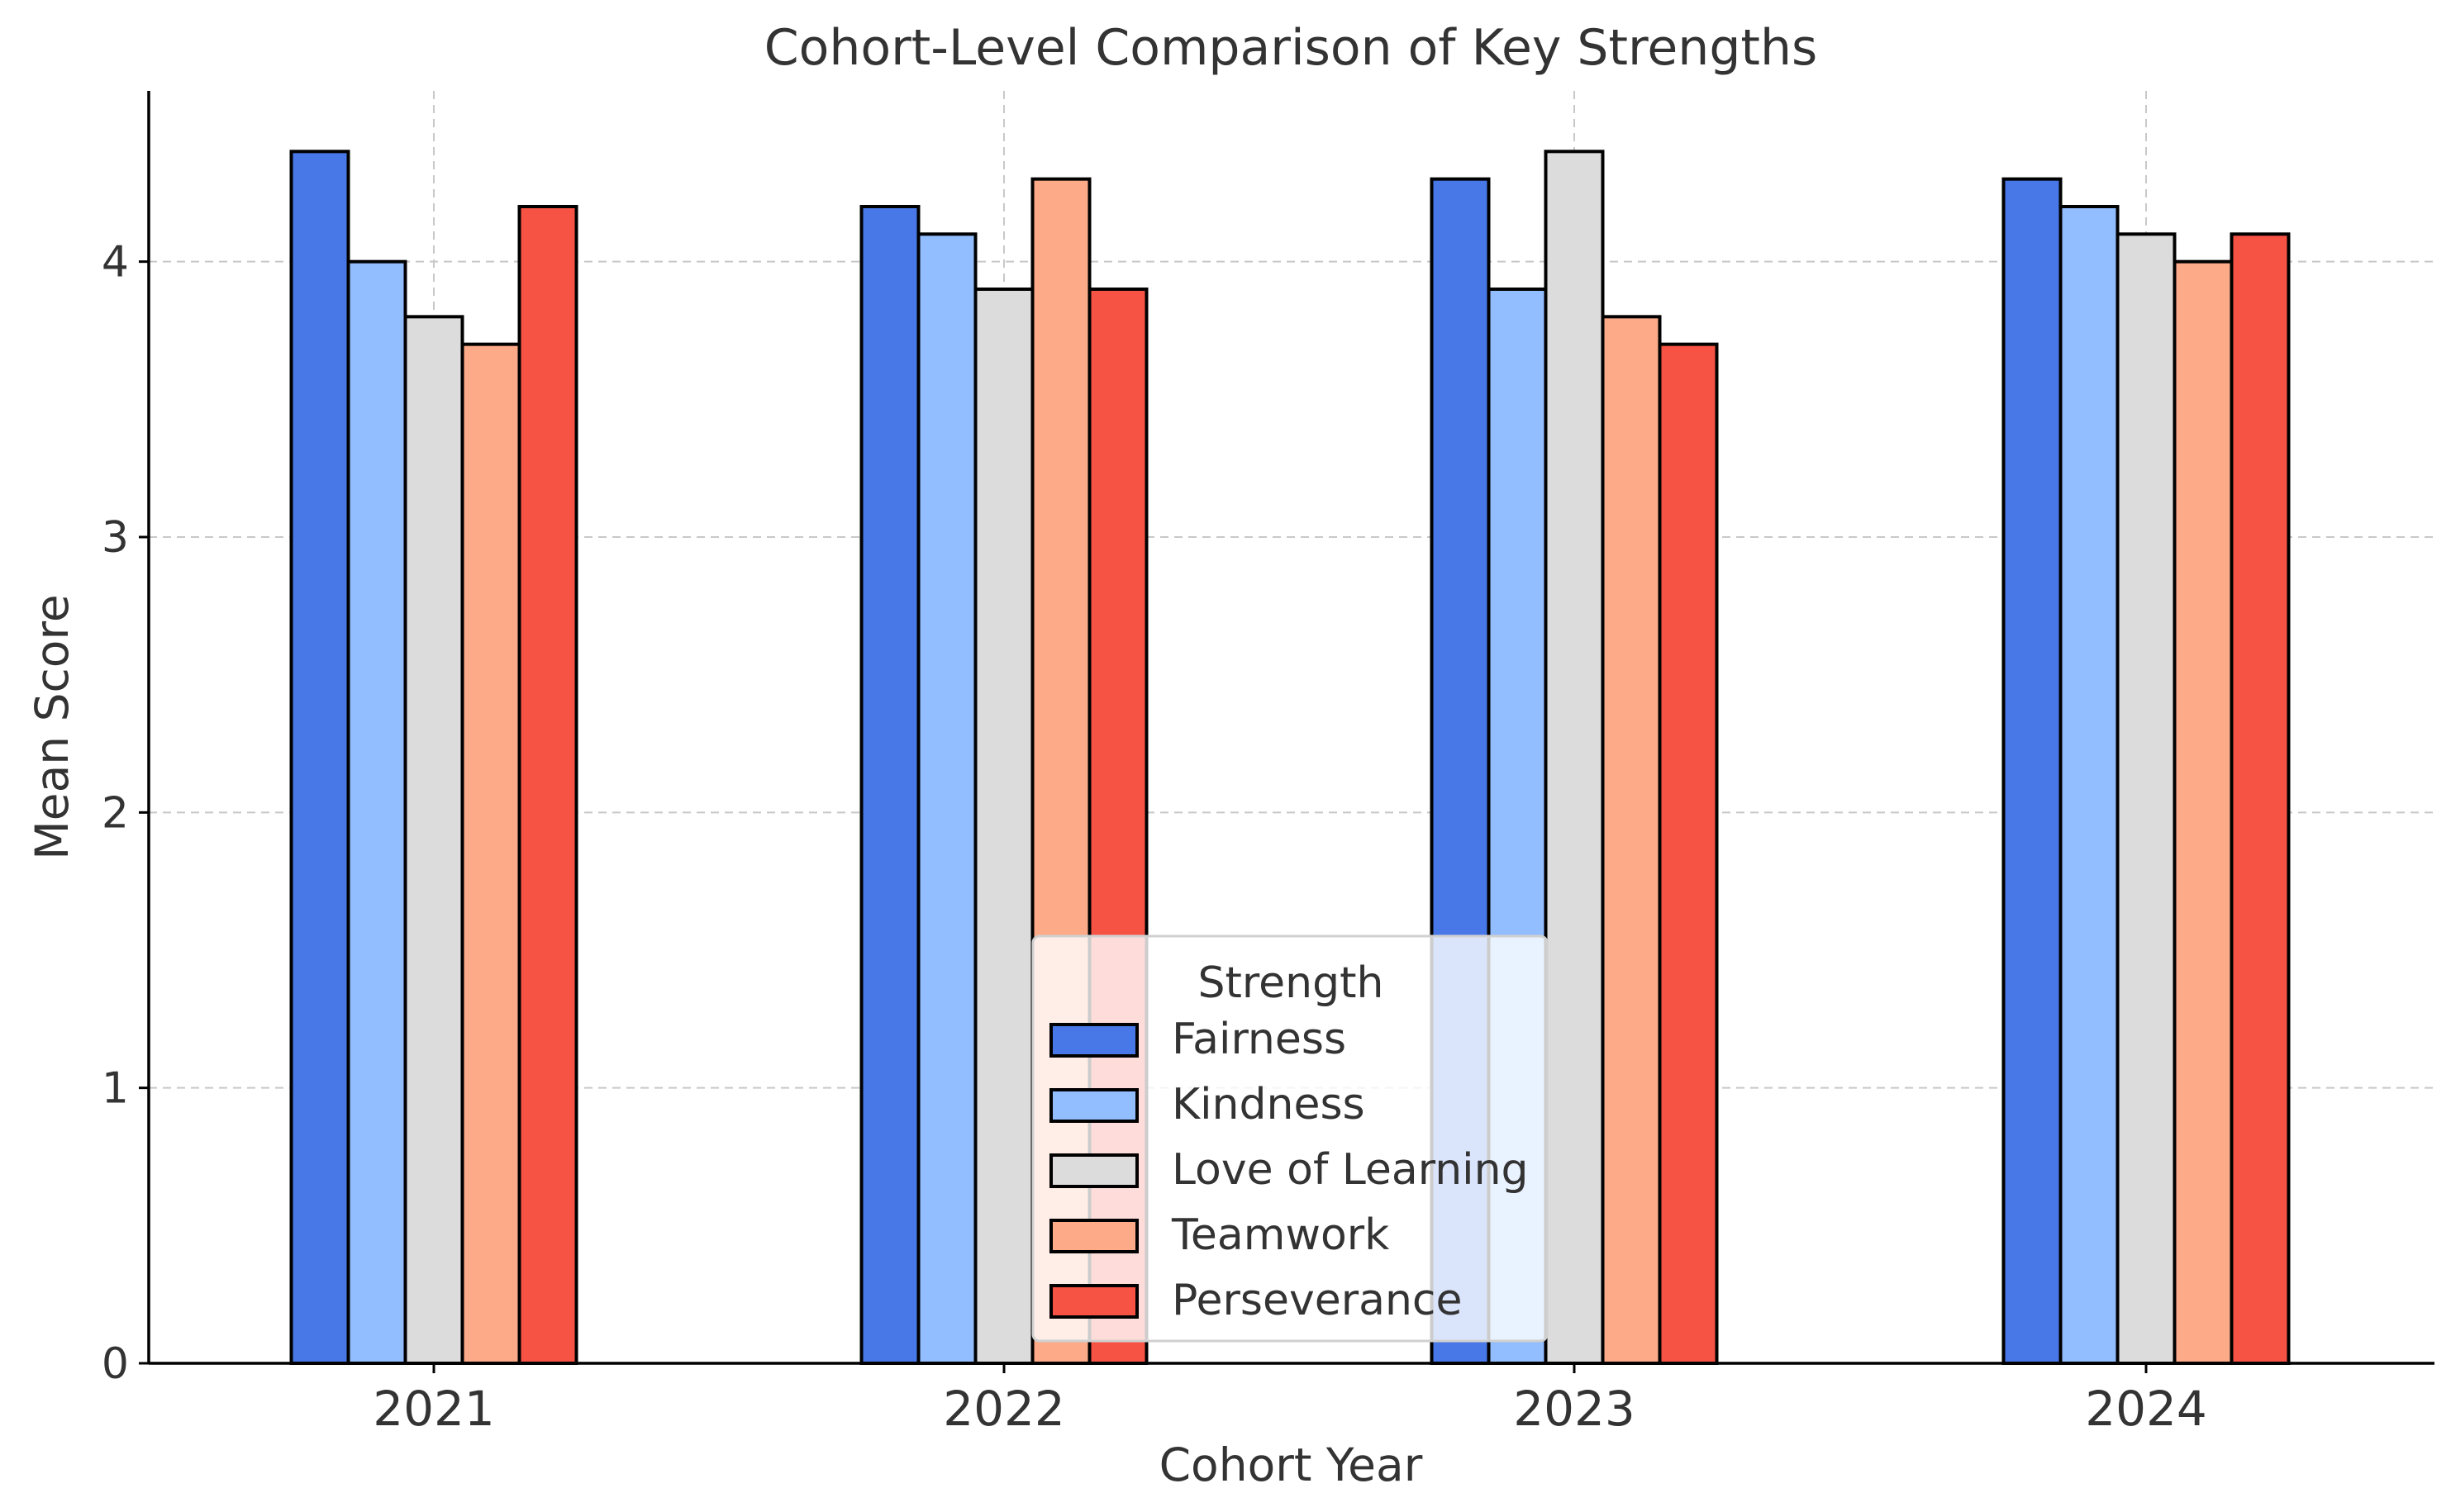 Image resolution: width=2451 pixels, height=1512 pixels. I want to click on y-axis-label: Mean Score, so click(52, 726).